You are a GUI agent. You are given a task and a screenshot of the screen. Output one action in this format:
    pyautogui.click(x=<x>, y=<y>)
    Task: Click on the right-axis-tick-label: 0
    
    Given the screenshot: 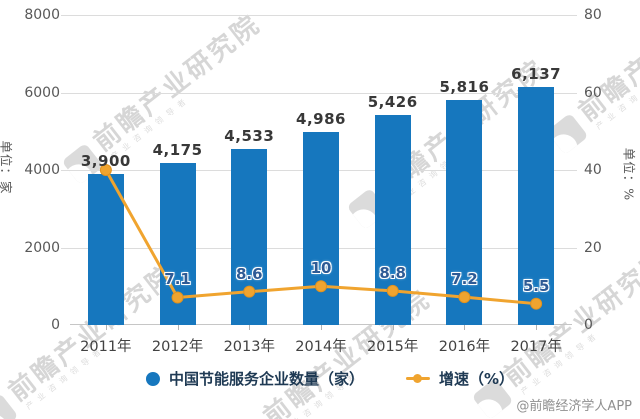 What is the action you would take?
    pyautogui.click(x=588, y=325)
    